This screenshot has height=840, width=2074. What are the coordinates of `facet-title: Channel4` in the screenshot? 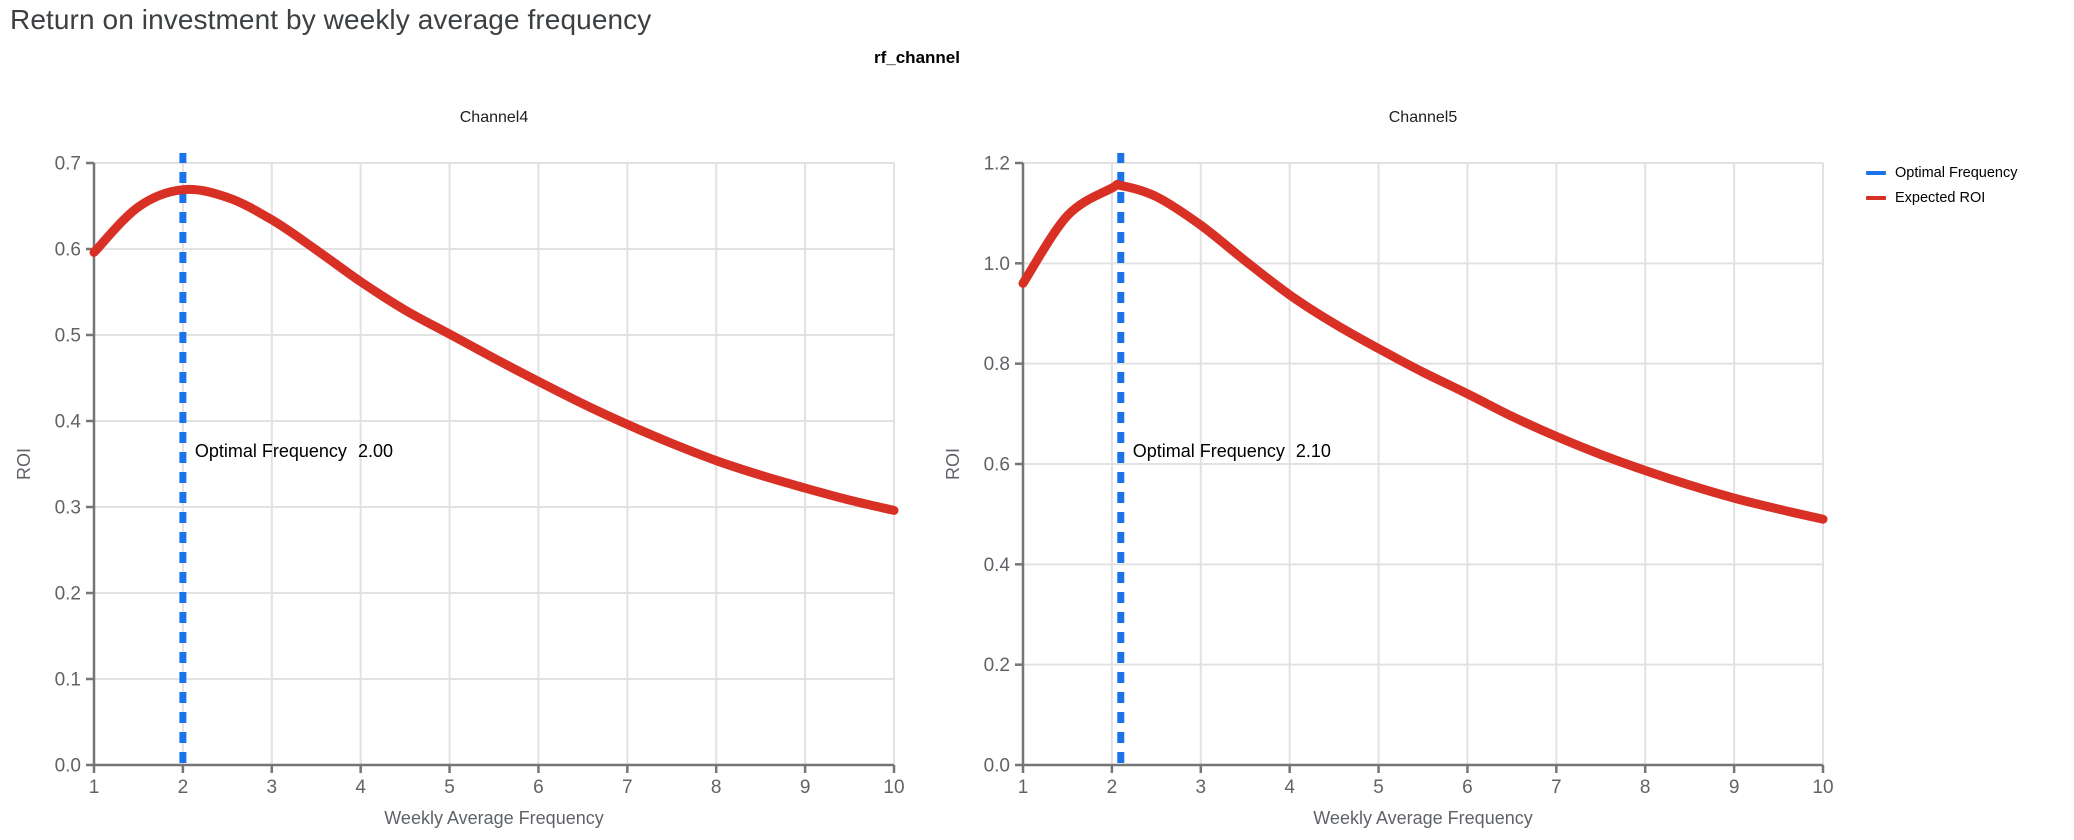 It's located at (494, 117).